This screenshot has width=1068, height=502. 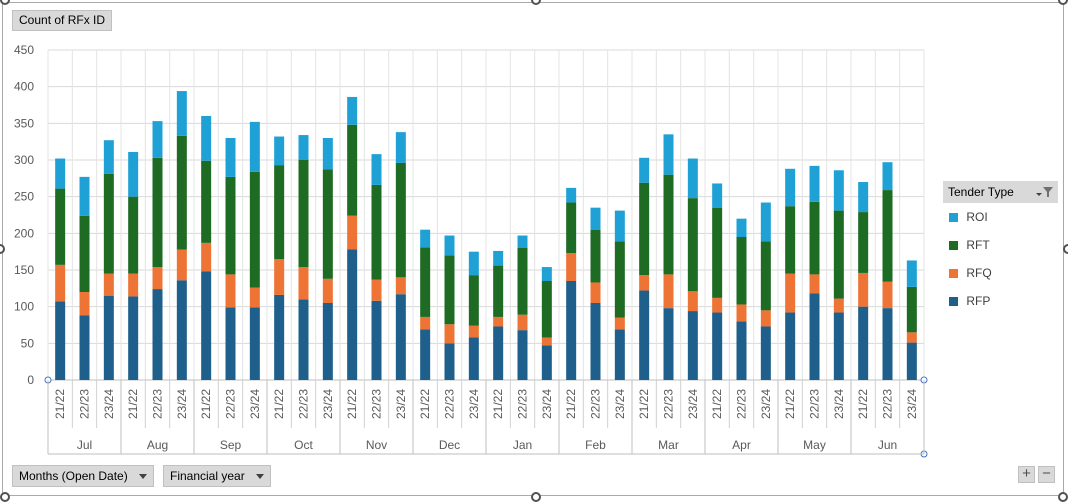 What do you see at coordinates (2, 249) in the screenshot?
I see `resize-handle-middle-left` at bounding box center [2, 249].